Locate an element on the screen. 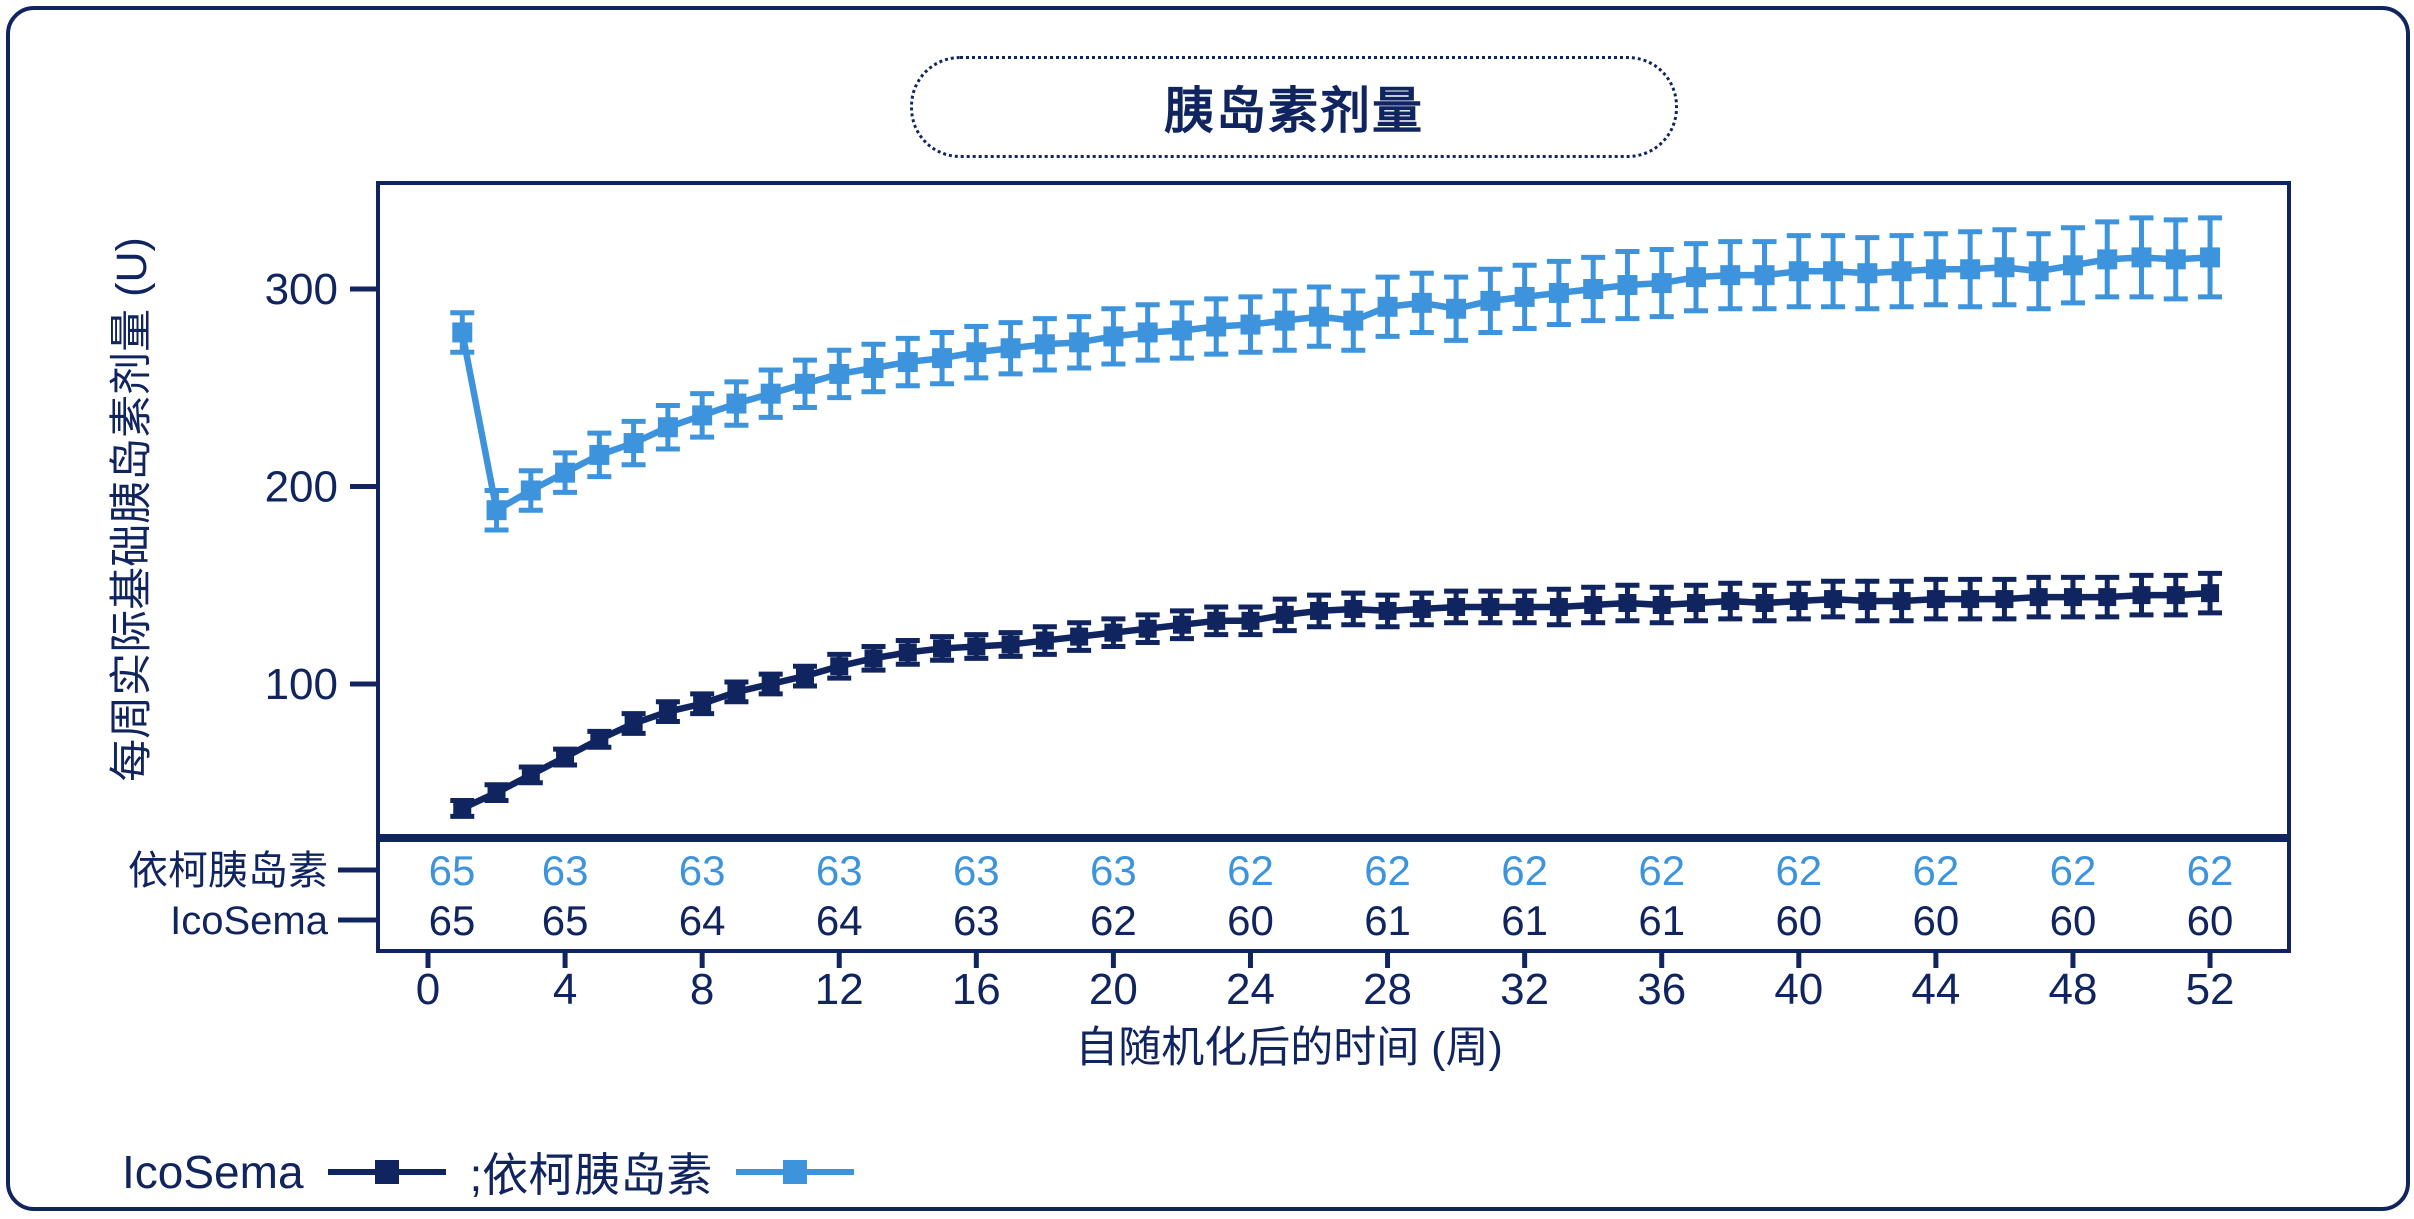 The height and width of the screenshot is (1219, 2414). y-axis-title: 每周实际基础胰岛素剂量 (U) is located at coordinates (132, 509).